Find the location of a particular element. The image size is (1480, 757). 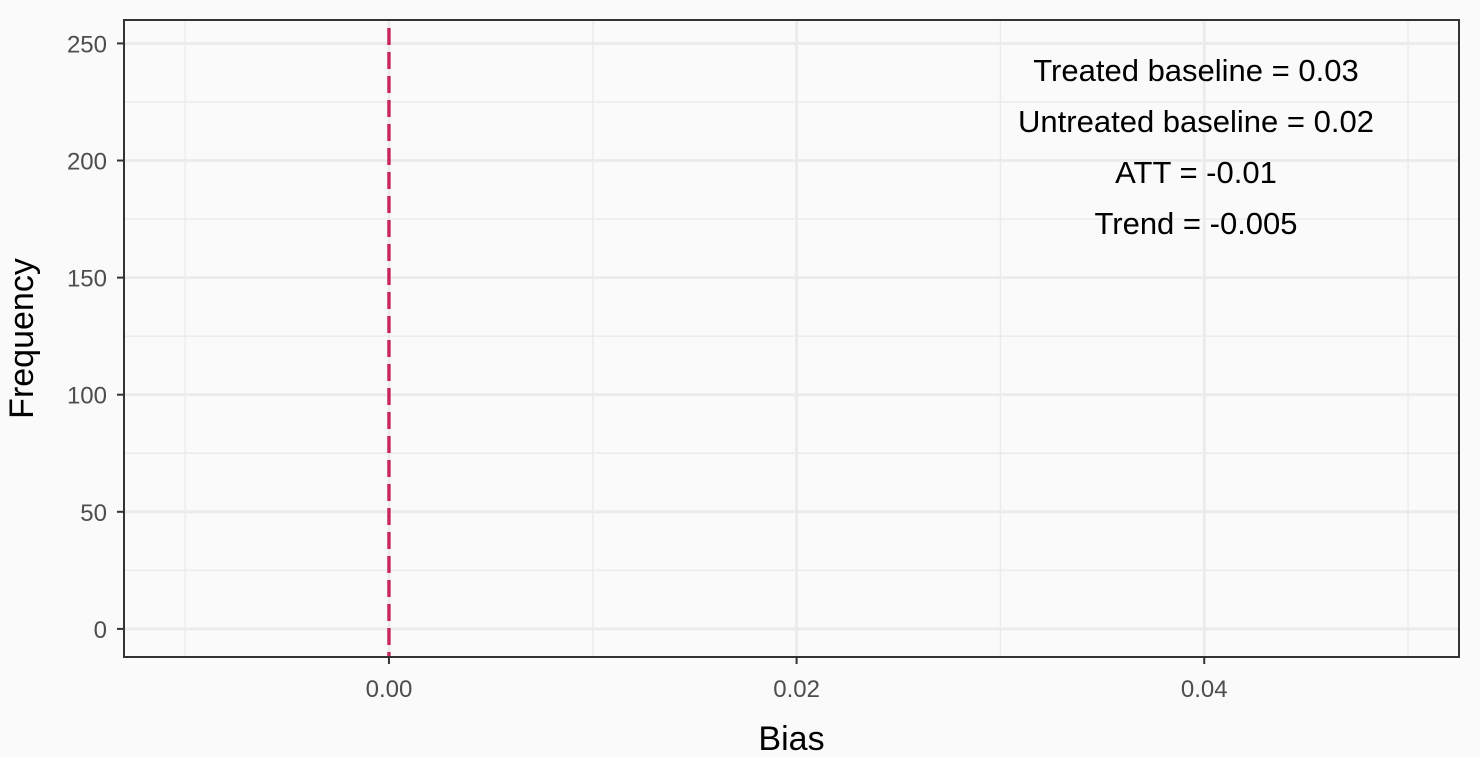

y-tick-label: 0 is located at coordinates (100, 630).